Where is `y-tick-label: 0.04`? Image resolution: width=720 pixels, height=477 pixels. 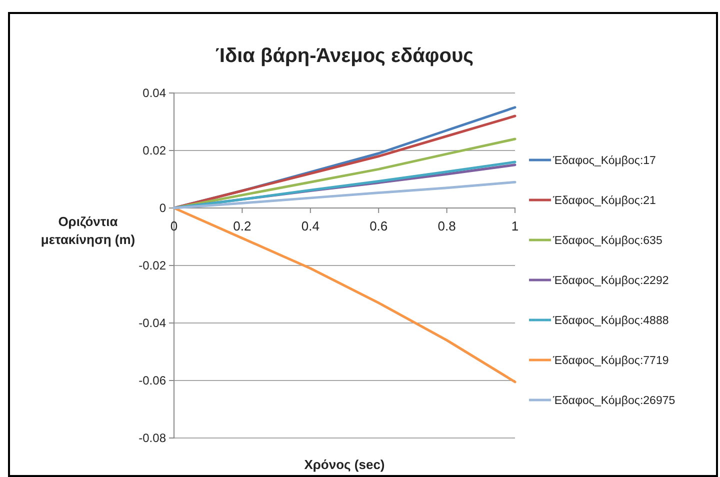 y-tick-label: 0.04 is located at coordinates (154, 93).